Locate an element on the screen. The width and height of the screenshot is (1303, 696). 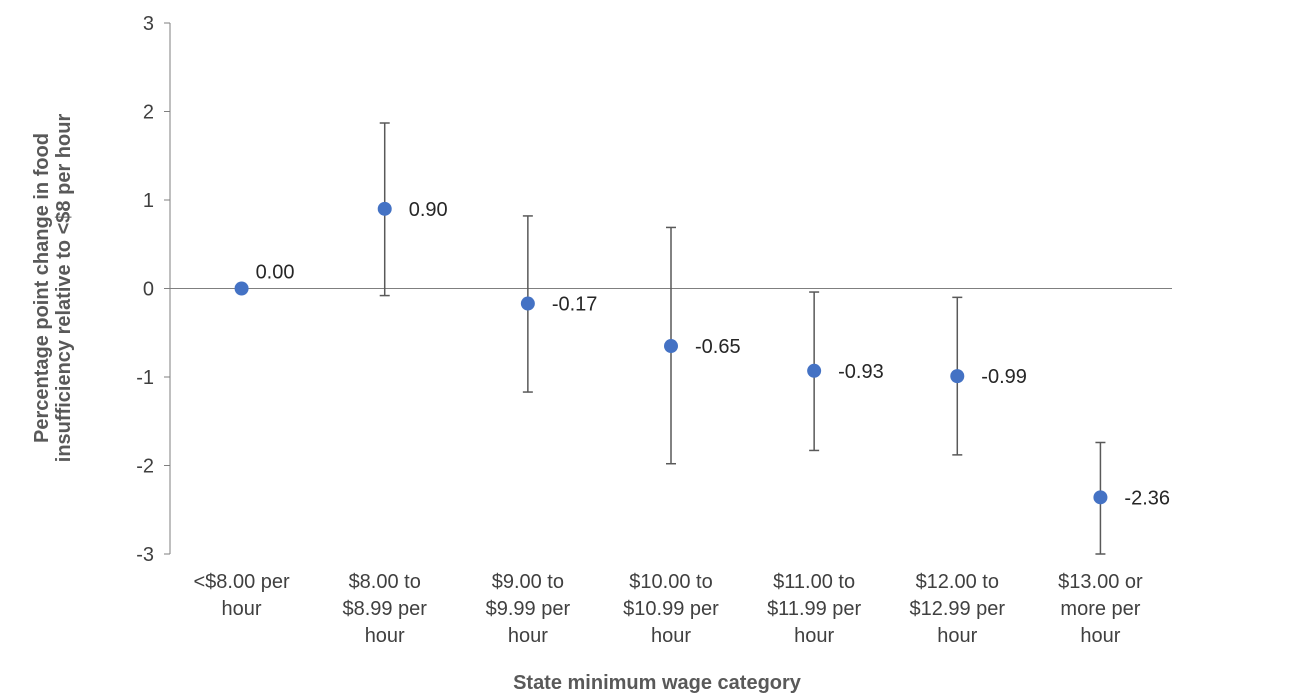
y-axis-title-line-2: insufficiency relative to <$8 per hour is located at coordinates (64, 288).